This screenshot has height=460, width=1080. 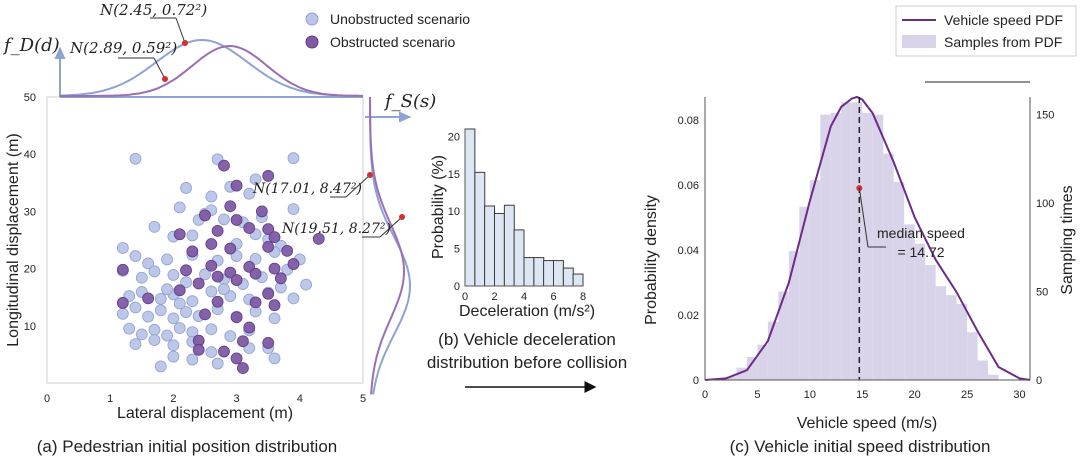 What do you see at coordinates (967, 395) in the screenshot?
I see `panel-c-xtick-label: 25` at bounding box center [967, 395].